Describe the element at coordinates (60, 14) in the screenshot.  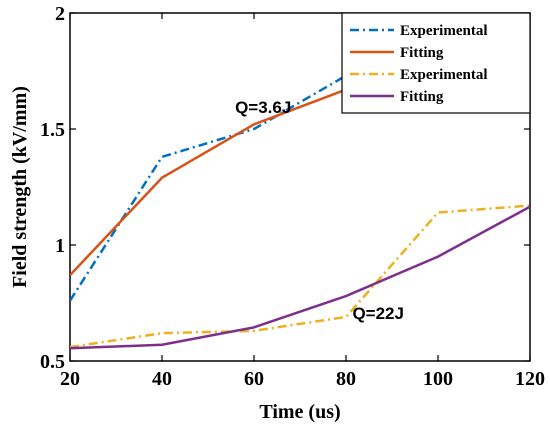
I see `y-tick-label: 2` at that location.